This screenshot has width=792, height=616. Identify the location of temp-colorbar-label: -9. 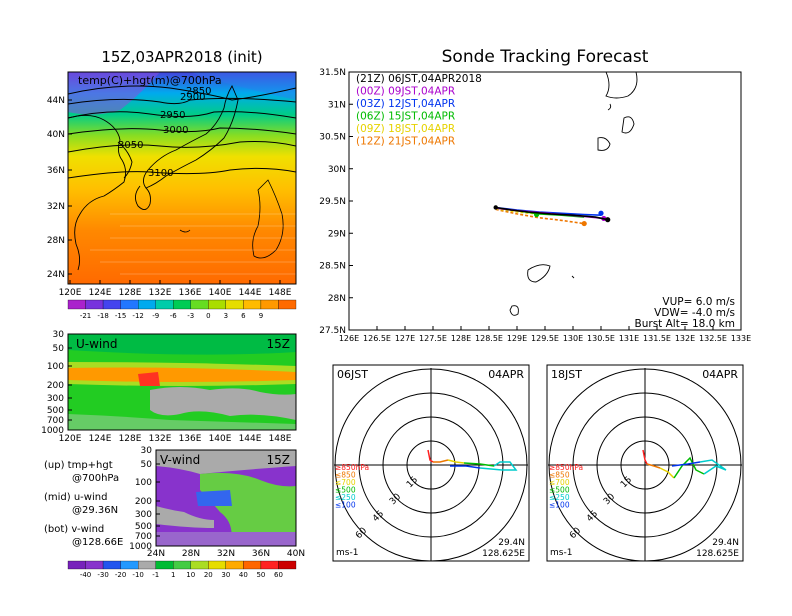
(155, 316).